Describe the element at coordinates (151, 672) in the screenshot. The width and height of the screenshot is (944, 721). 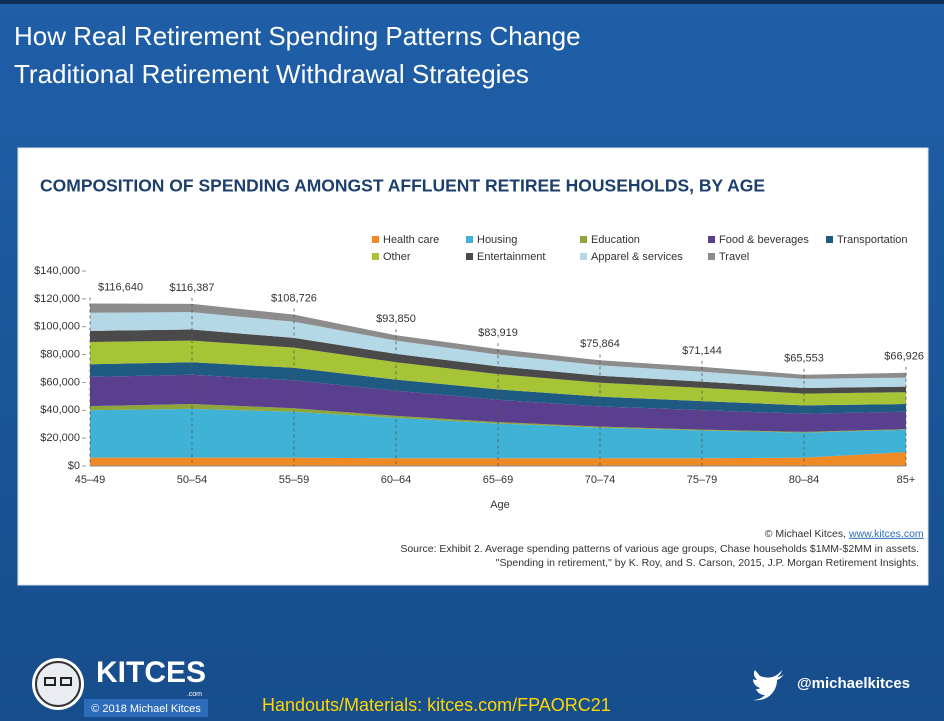
I see `logo-text: KITCES` at that location.